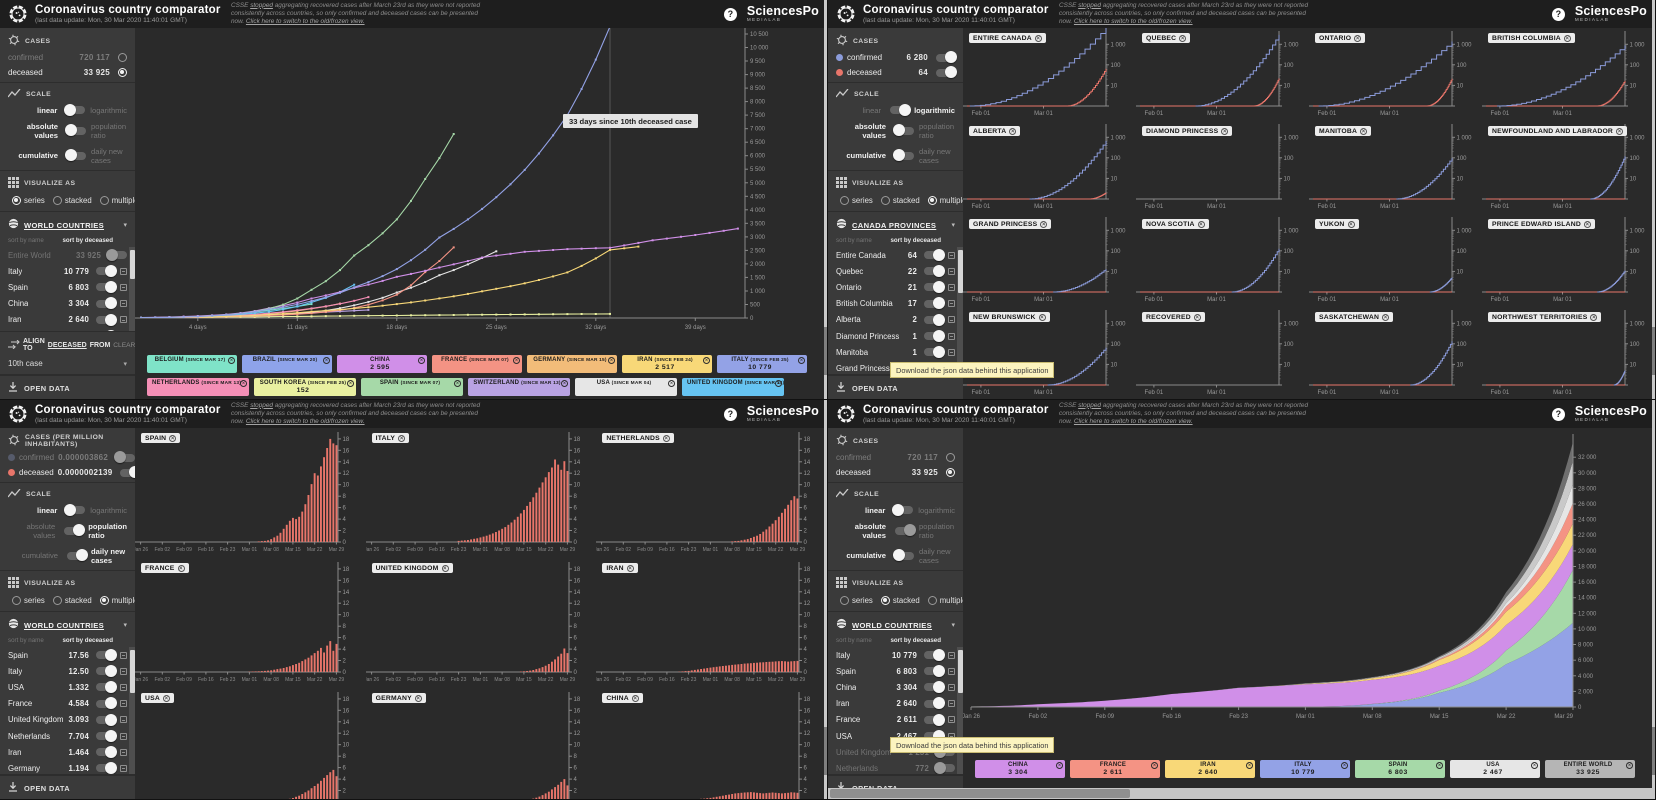 Image resolution: width=1656 pixels, height=800 pixels. What do you see at coordinates (1400, 769) in the screenshot?
I see `country-chip-spain: SPAIN 6 803 ×` at bounding box center [1400, 769].